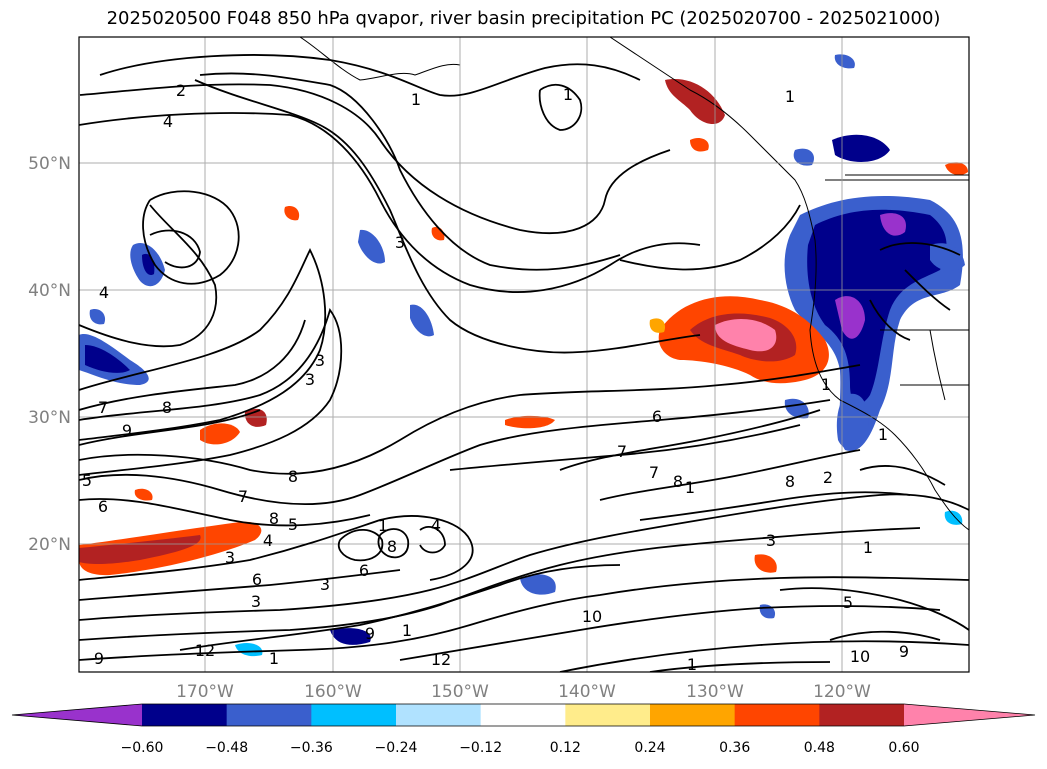 The height and width of the screenshot is (769, 1047). Describe the element at coordinates (205, 692) in the screenshot. I see `lon-tick-label: 170°W` at that location.